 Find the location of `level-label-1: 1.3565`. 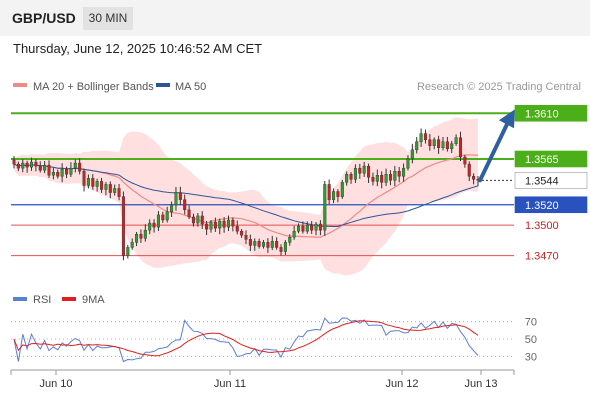

level-label-1: 1.3565 is located at coordinates (542, 160).